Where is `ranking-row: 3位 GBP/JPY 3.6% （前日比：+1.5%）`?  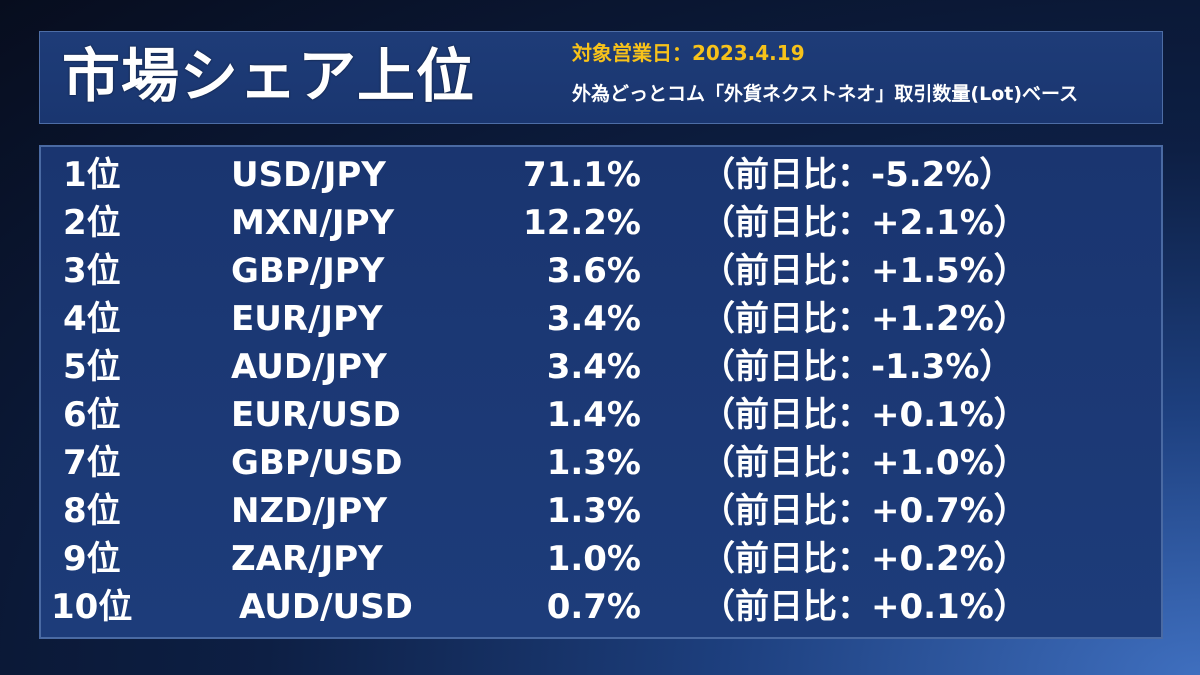 ranking-row: 3位 GBP/JPY 3.6% （前日比：+1.5%） is located at coordinates (601, 271).